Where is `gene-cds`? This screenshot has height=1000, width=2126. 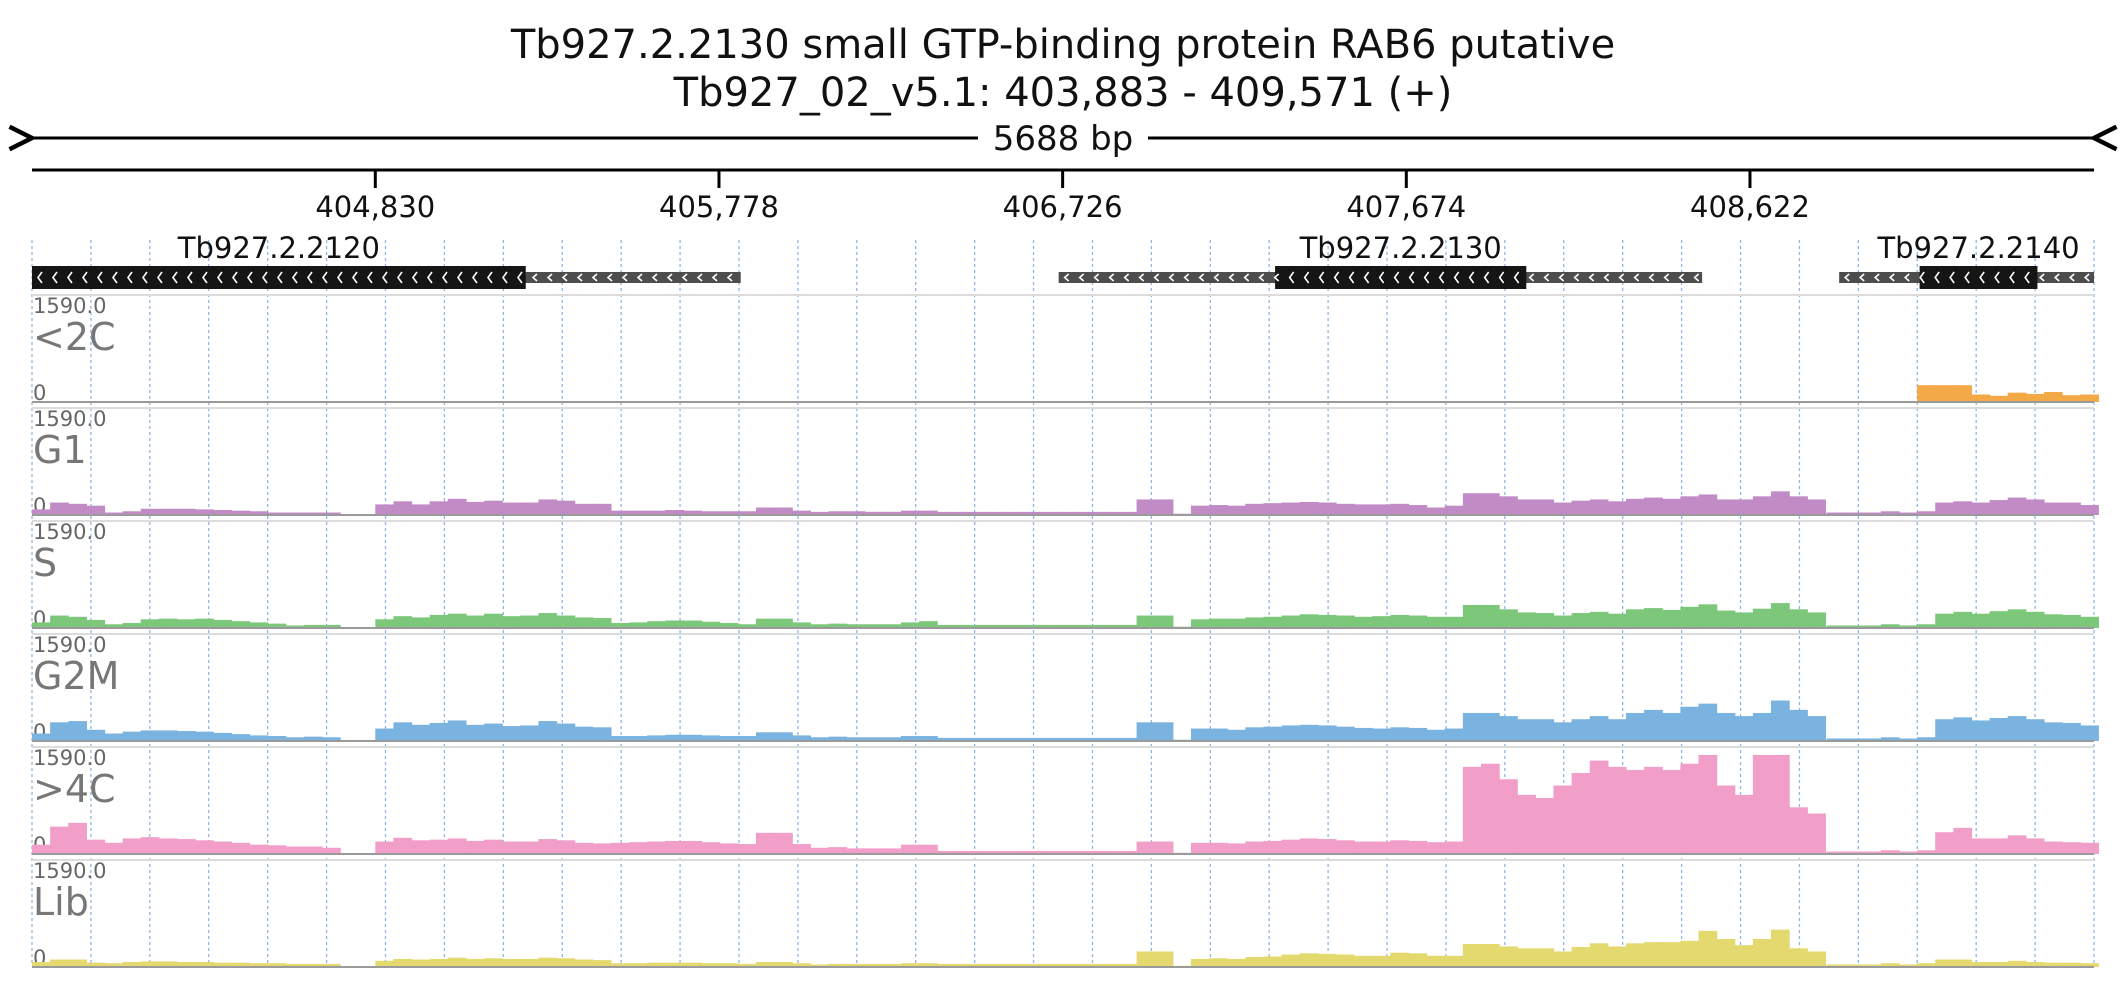 gene-cds is located at coordinates (1401, 277).